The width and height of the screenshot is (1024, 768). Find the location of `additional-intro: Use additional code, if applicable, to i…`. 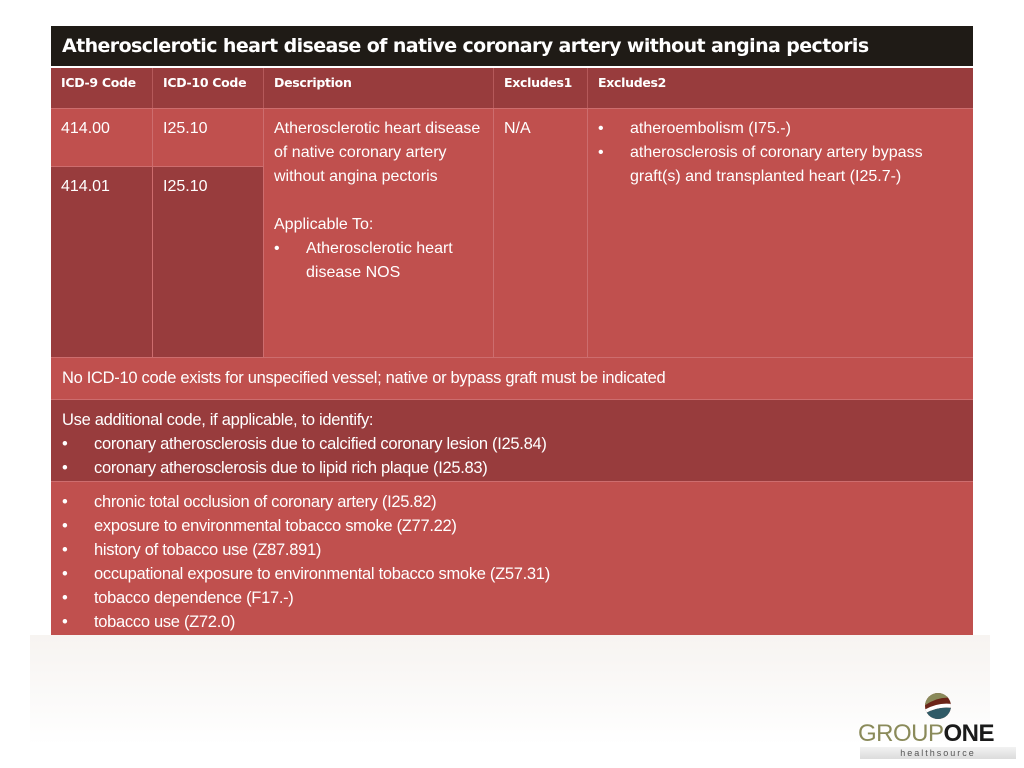

additional-intro: Use additional code, if applicable, to i… is located at coordinates (218, 420).